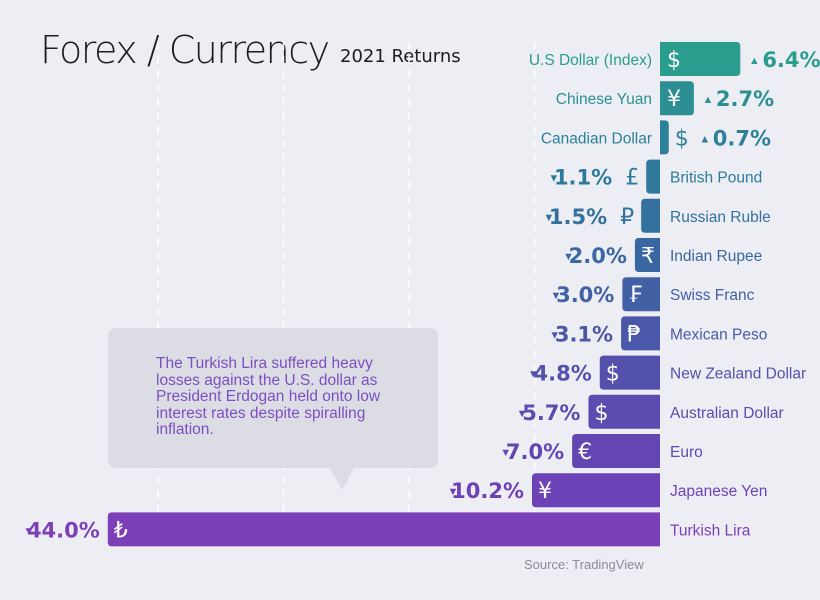  What do you see at coordinates (742, 138) in the screenshot?
I see `value-label: 0.7%` at bounding box center [742, 138].